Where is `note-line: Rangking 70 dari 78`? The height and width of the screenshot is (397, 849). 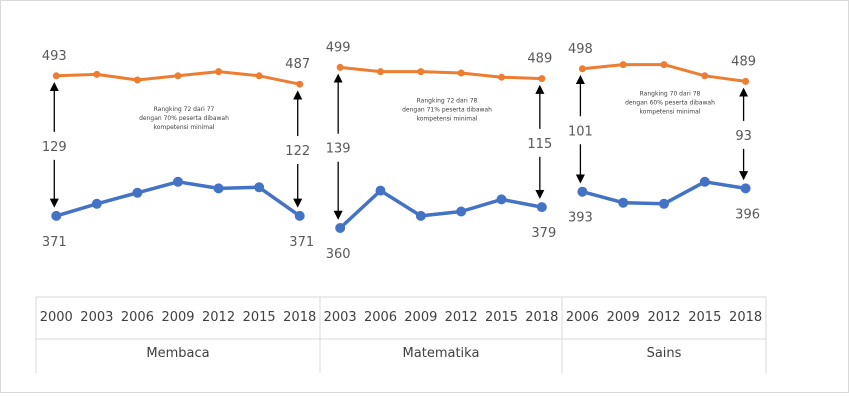 note-line: Rangking 70 dari 78 is located at coordinates (670, 94).